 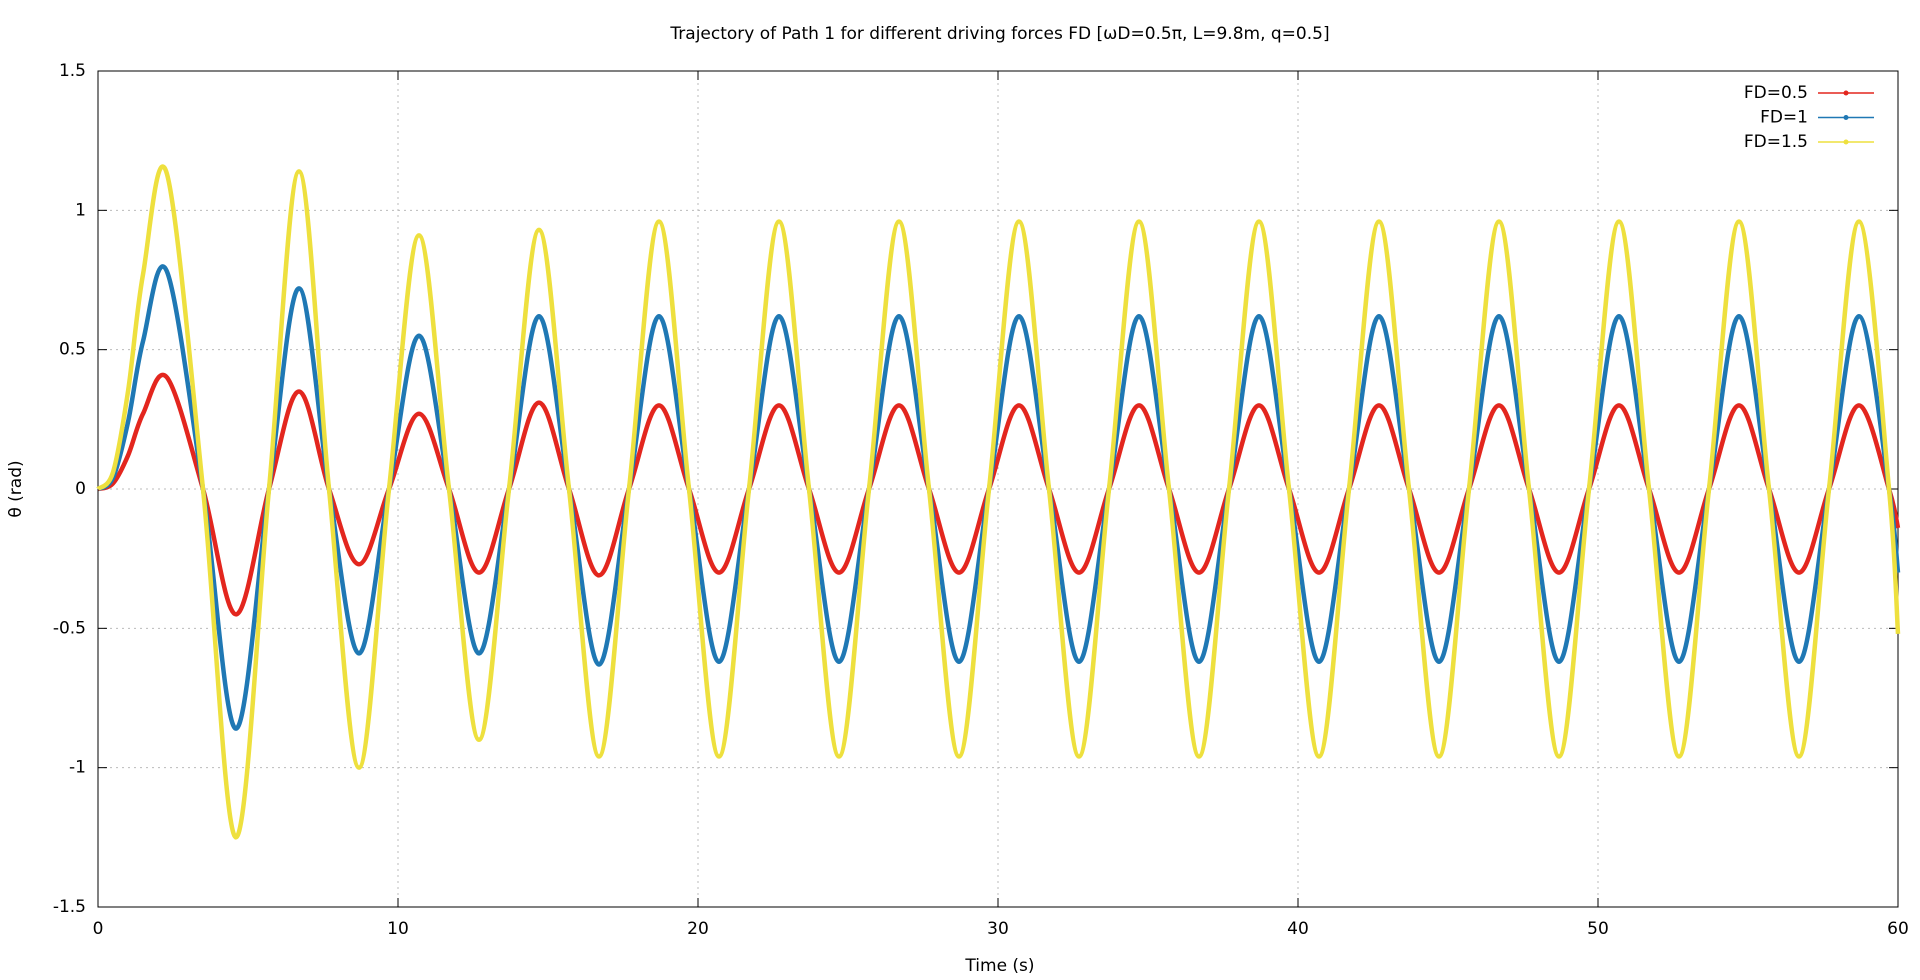 What do you see at coordinates (398, 929) in the screenshot?
I see `x-tick-label: 10` at bounding box center [398, 929].